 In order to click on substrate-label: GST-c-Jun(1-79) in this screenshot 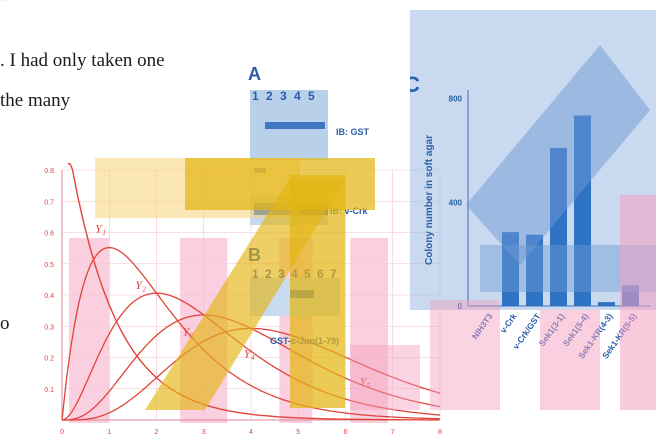, I will do `click(304, 341)`.